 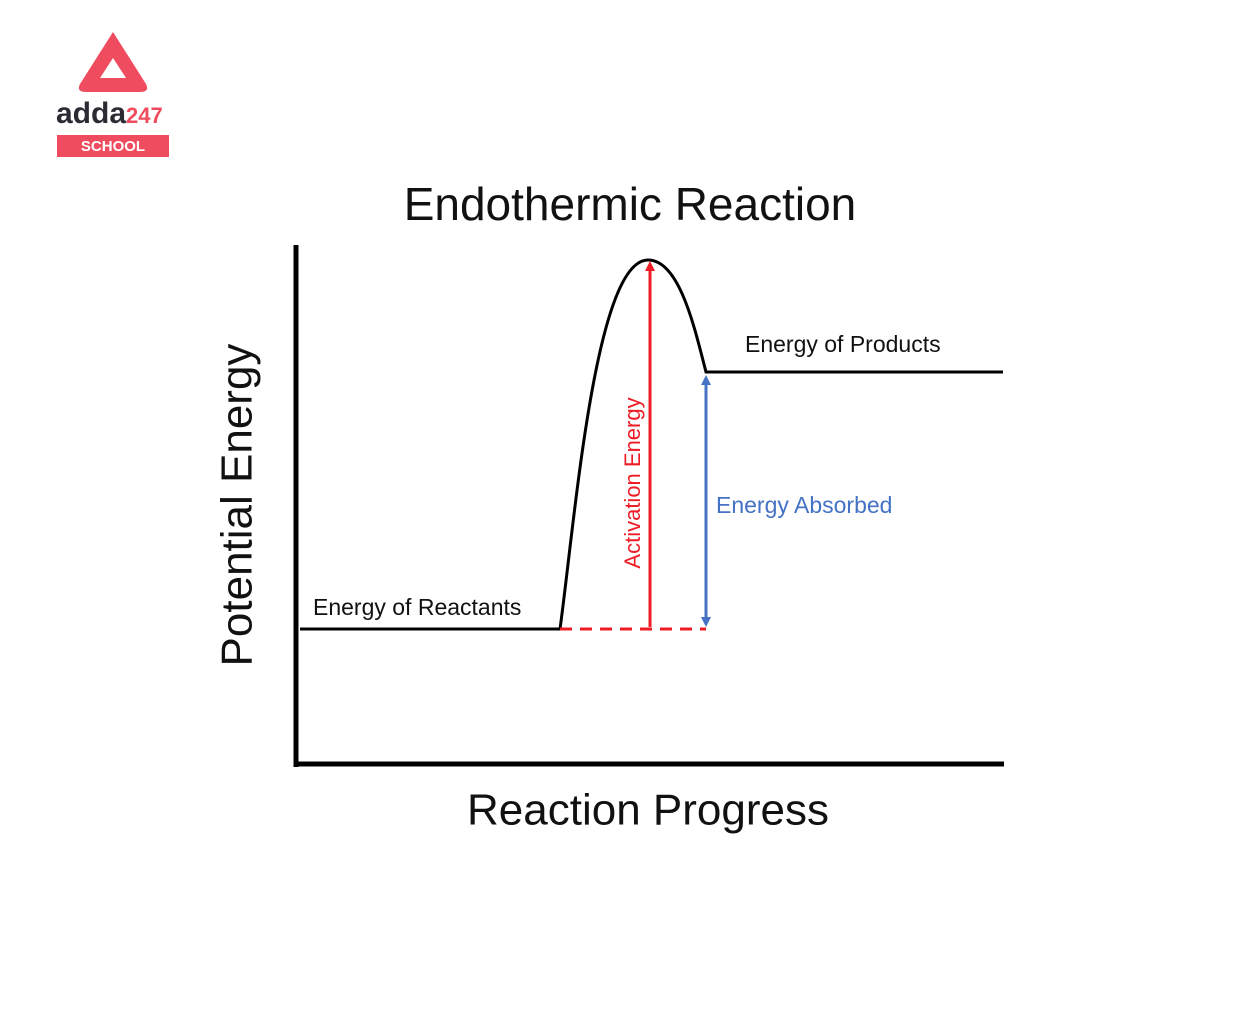 What do you see at coordinates (632, 482) in the screenshot?
I see `activation-label: Activation Energy` at bounding box center [632, 482].